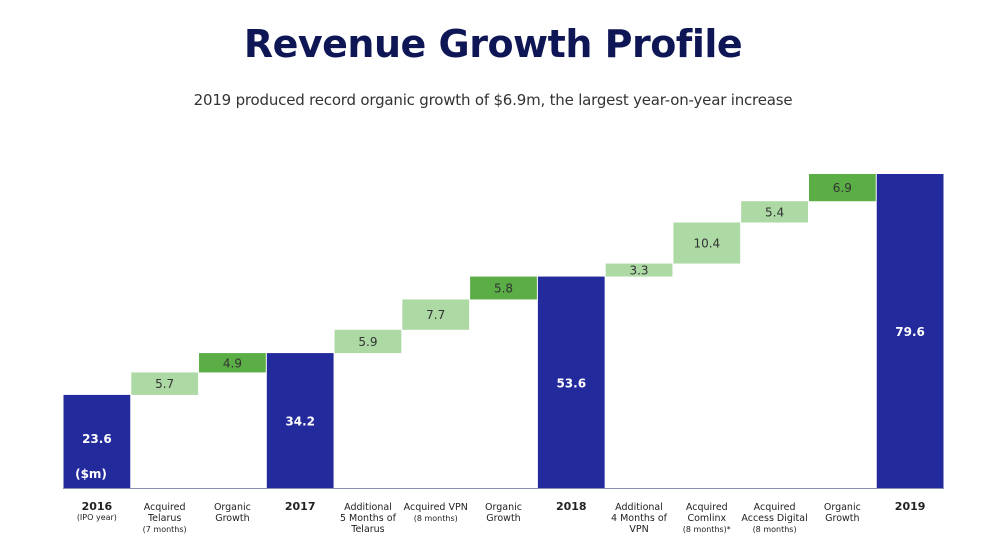 This screenshot has width=986, height=548. Describe the element at coordinates (706, 518) in the screenshot. I see `category-label: Comlinx` at that location.